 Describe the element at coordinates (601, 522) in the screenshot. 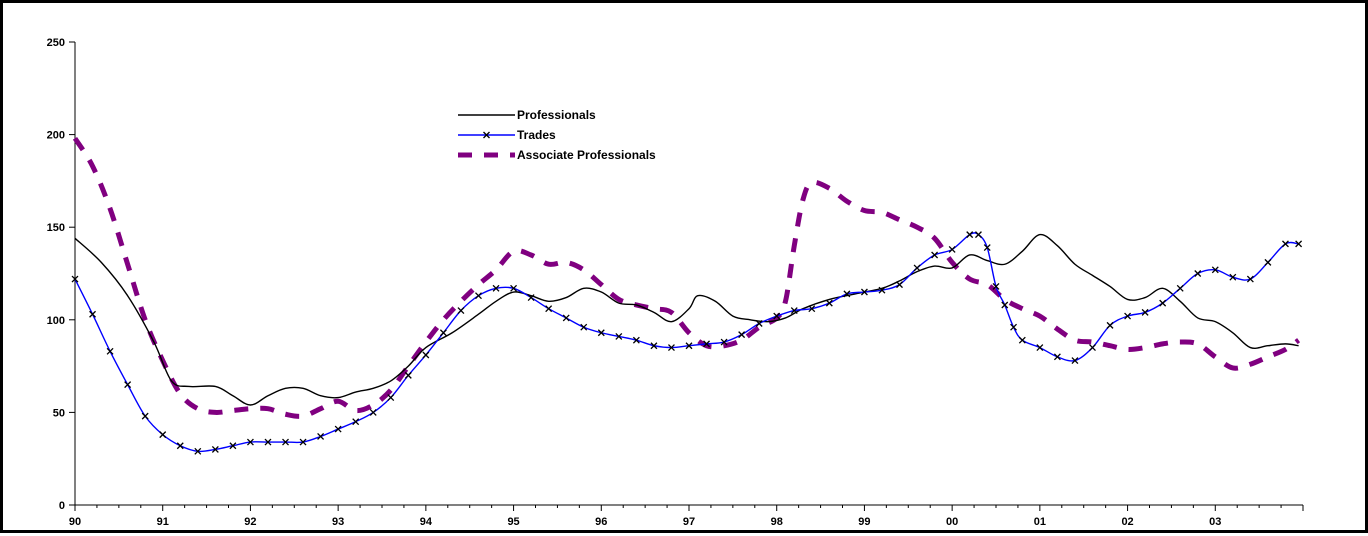

I see `x-tick-label: 96` at that location.